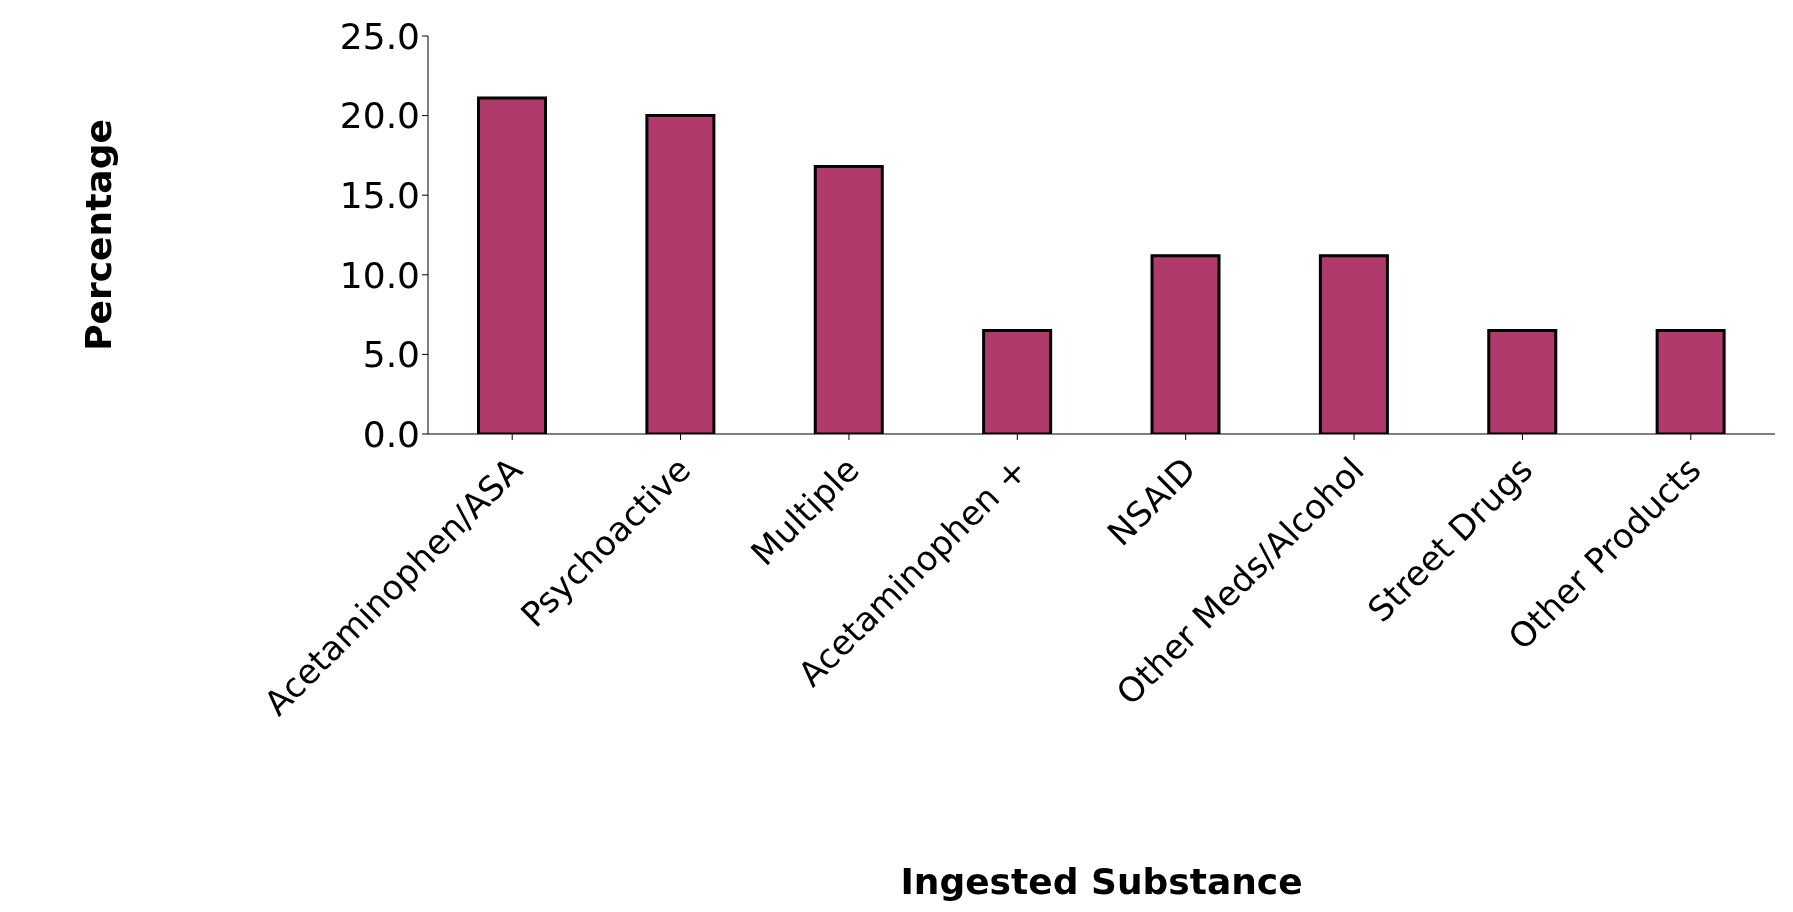 This screenshot has height=912, width=1793. I want to click on y-tick-label: 0.0, so click(391, 434).